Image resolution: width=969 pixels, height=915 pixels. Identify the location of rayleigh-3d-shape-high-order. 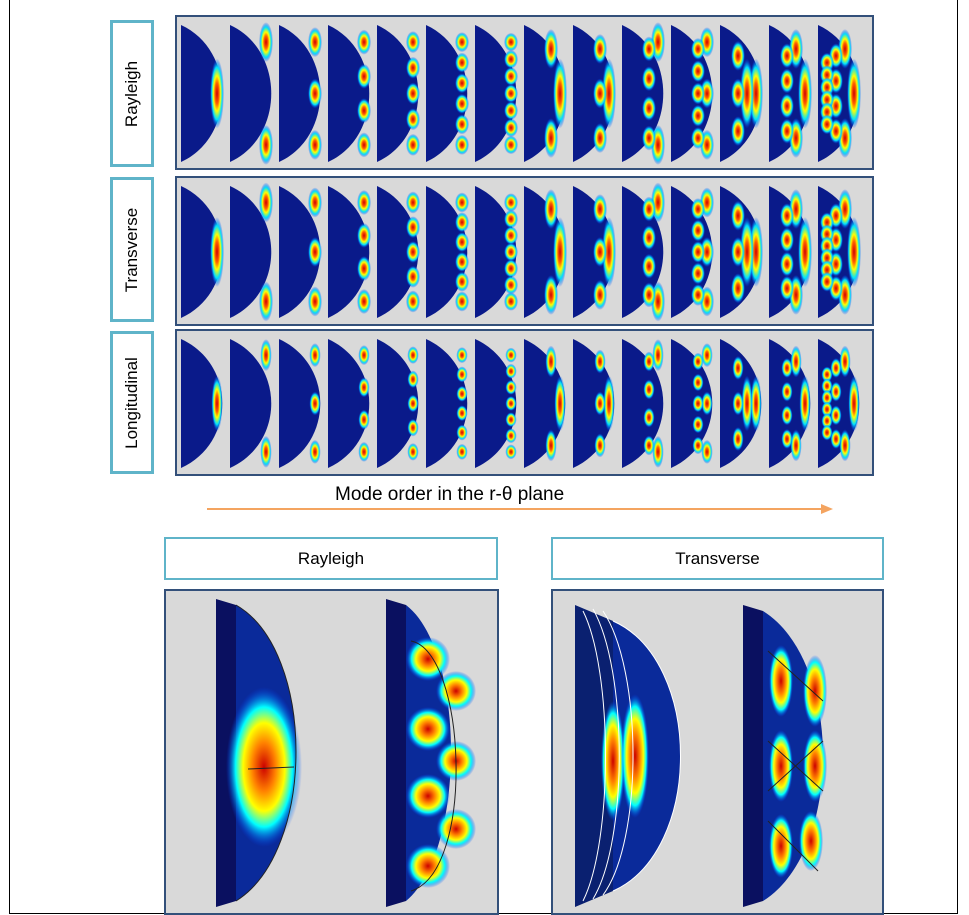
(431, 753).